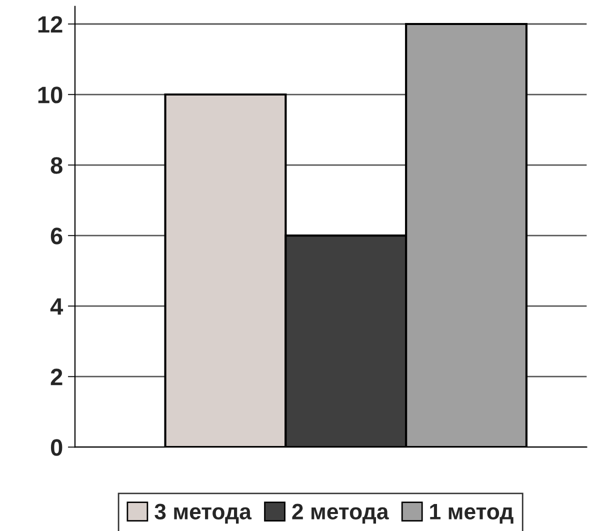 The width and height of the screenshot is (595, 531). What do you see at coordinates (50, 24) in the screenshot?
I see `y-tick-label: 12` at bounding box center [50, 24].